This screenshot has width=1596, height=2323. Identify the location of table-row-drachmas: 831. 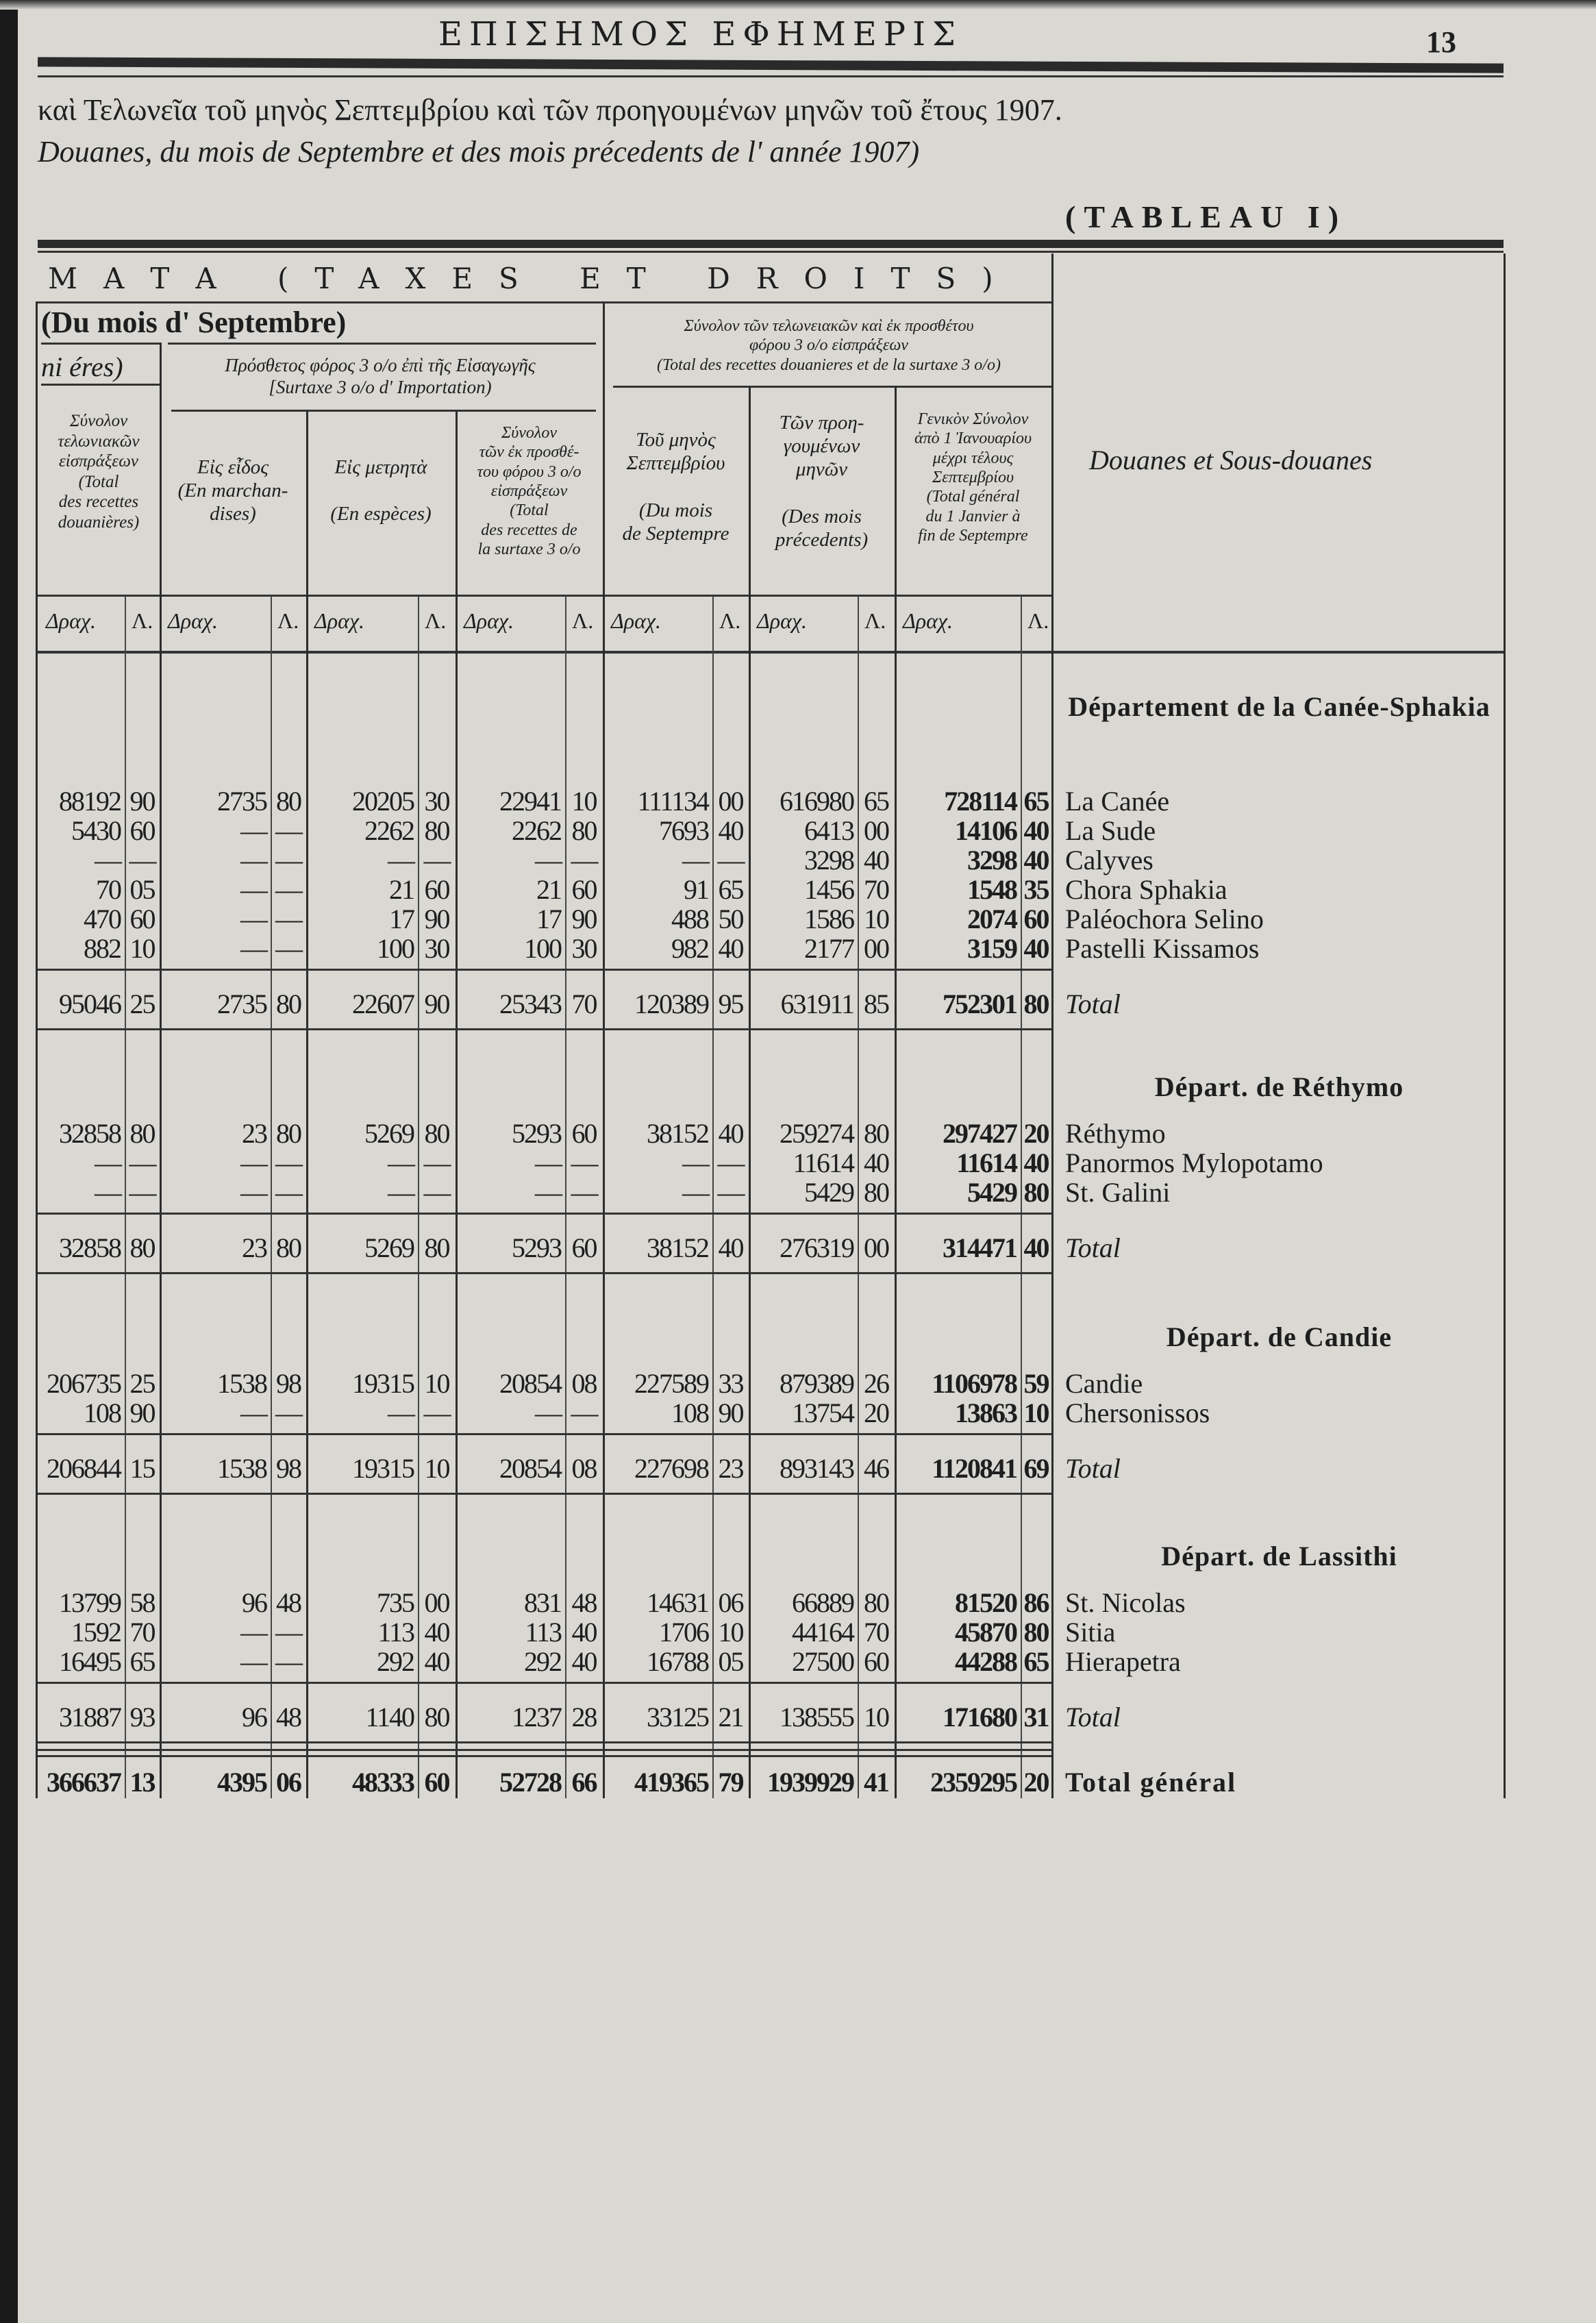
(543, 1602).